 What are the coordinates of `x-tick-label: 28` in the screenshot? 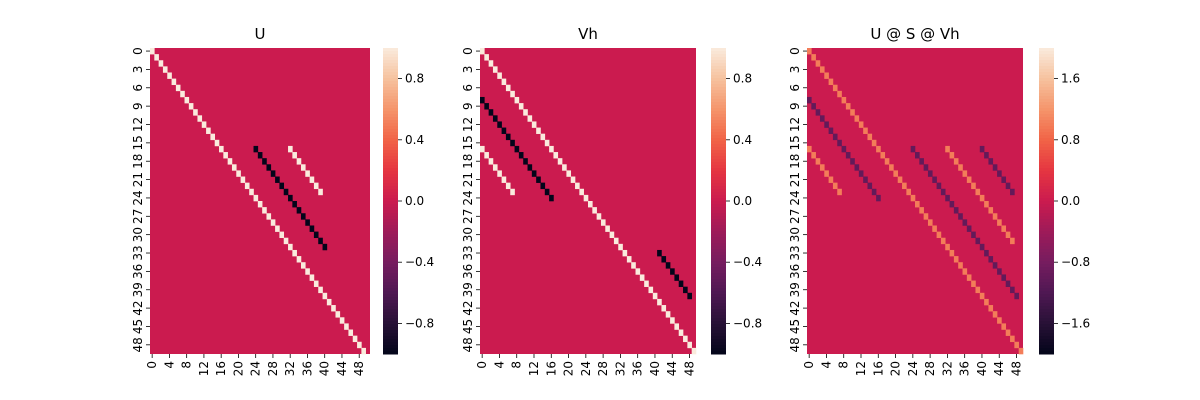 It's located at (930, 368).